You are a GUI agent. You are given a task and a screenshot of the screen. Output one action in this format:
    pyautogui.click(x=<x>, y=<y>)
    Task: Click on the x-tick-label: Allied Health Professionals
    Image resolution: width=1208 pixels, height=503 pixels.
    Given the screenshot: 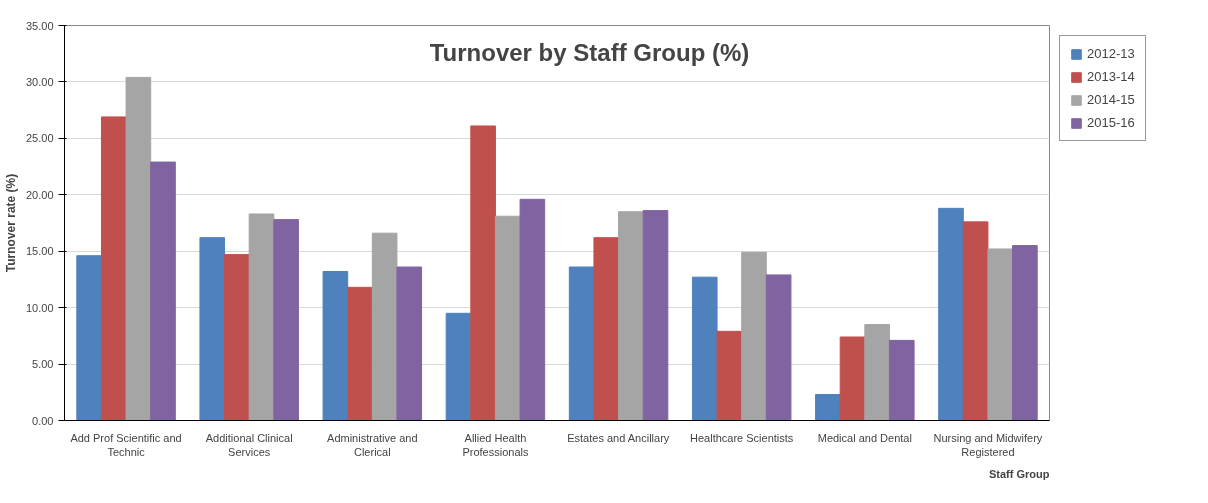 What is the action you would take?
    pyautogui.click(x=495, y=444)
    